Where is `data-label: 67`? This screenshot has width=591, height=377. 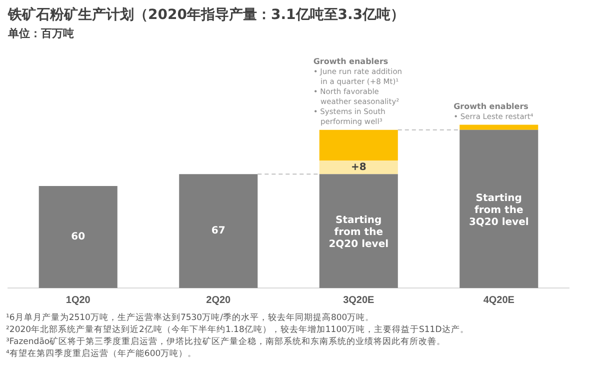 data-label: 67 is located at coordinates (218, 231).